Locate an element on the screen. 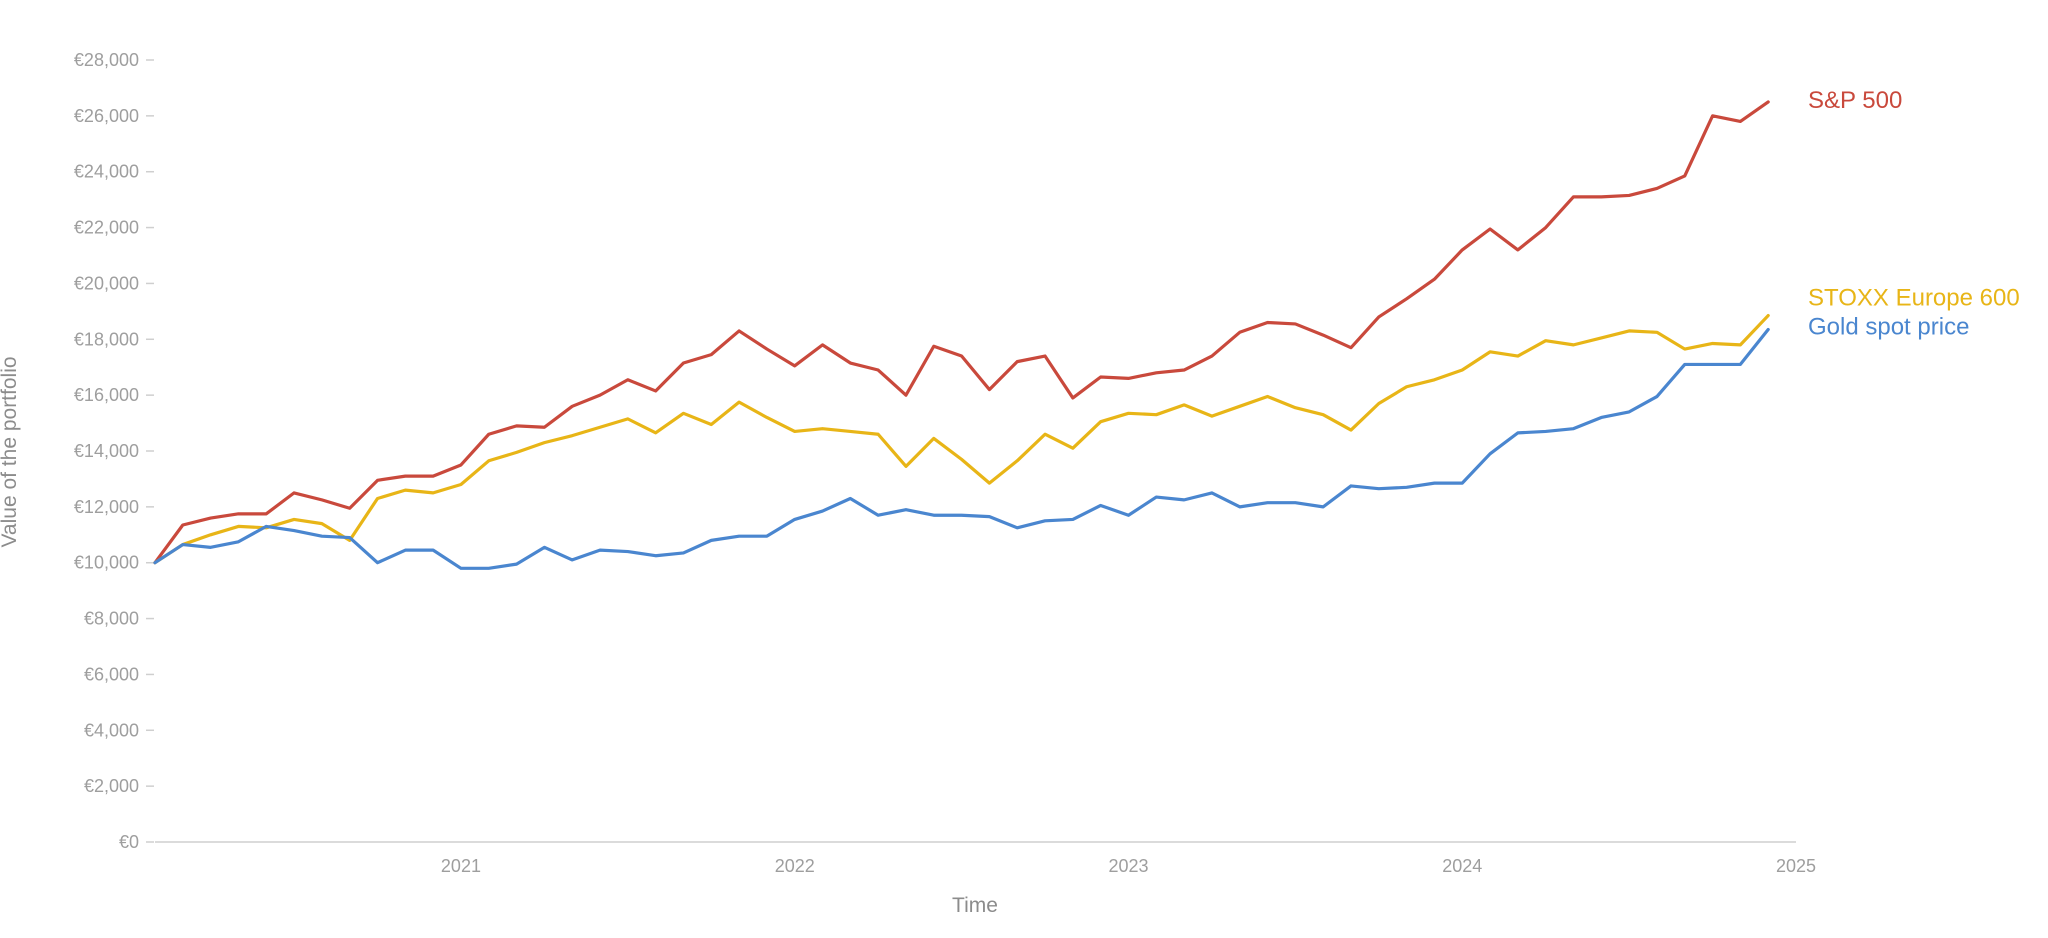 The height and width of the screenshot is (938, 2048). y-tick-label: €2,000 is located at coordinates (111, 786).